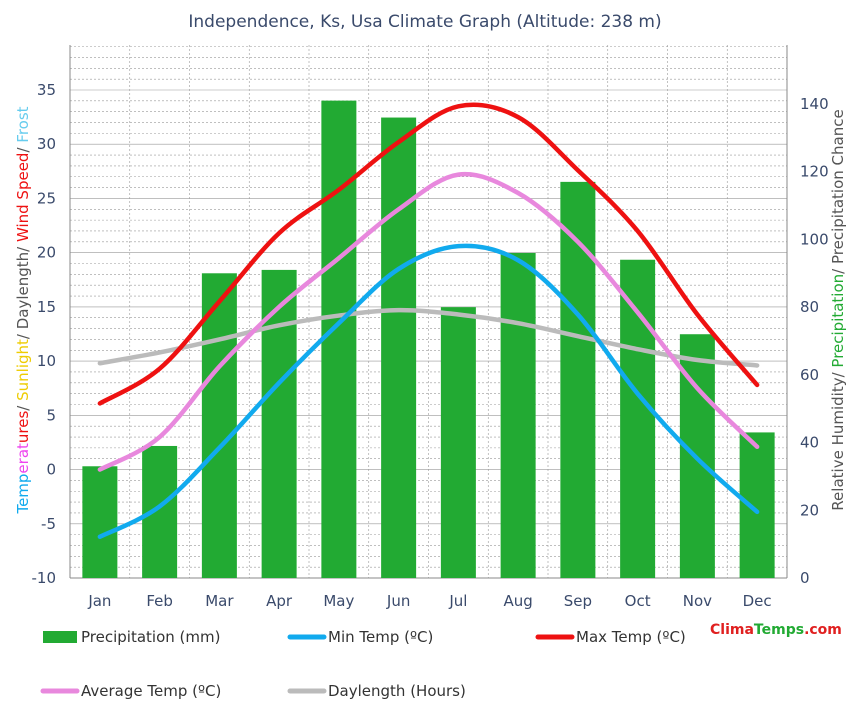  I want to click on daylength-line, so click(428, 337).